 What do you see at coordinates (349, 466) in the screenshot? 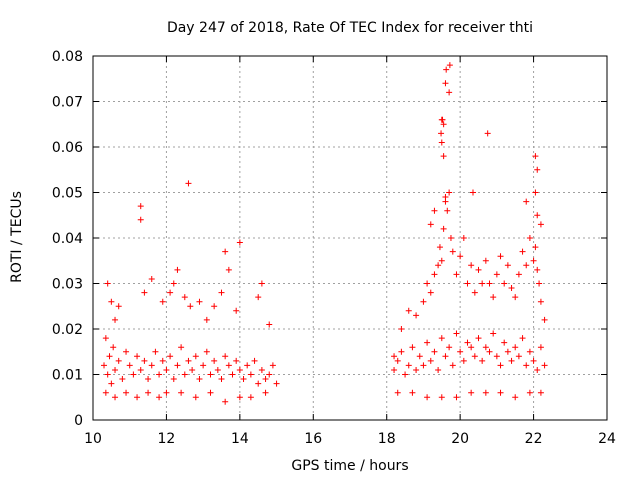
I see `x-axis-label: GPS time / hours` at bounding box center [349, 466].